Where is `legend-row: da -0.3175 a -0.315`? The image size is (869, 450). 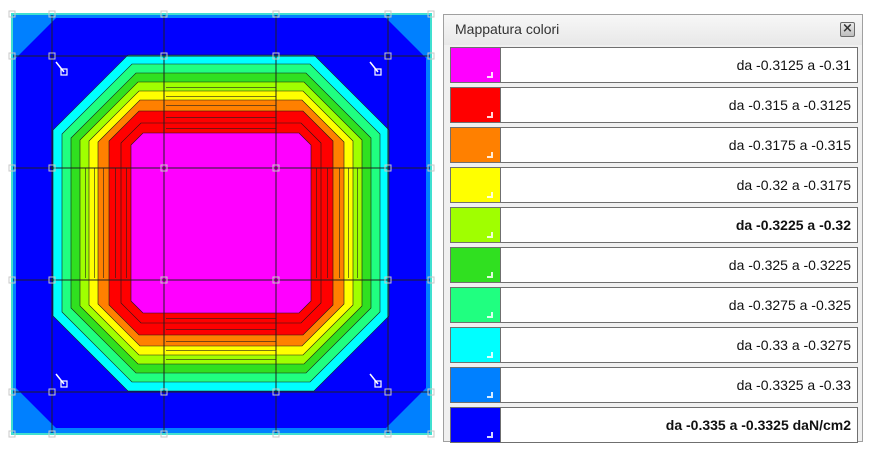
legend-row: da -0.3175 a -0.315 is located at coordinates (654, 145).